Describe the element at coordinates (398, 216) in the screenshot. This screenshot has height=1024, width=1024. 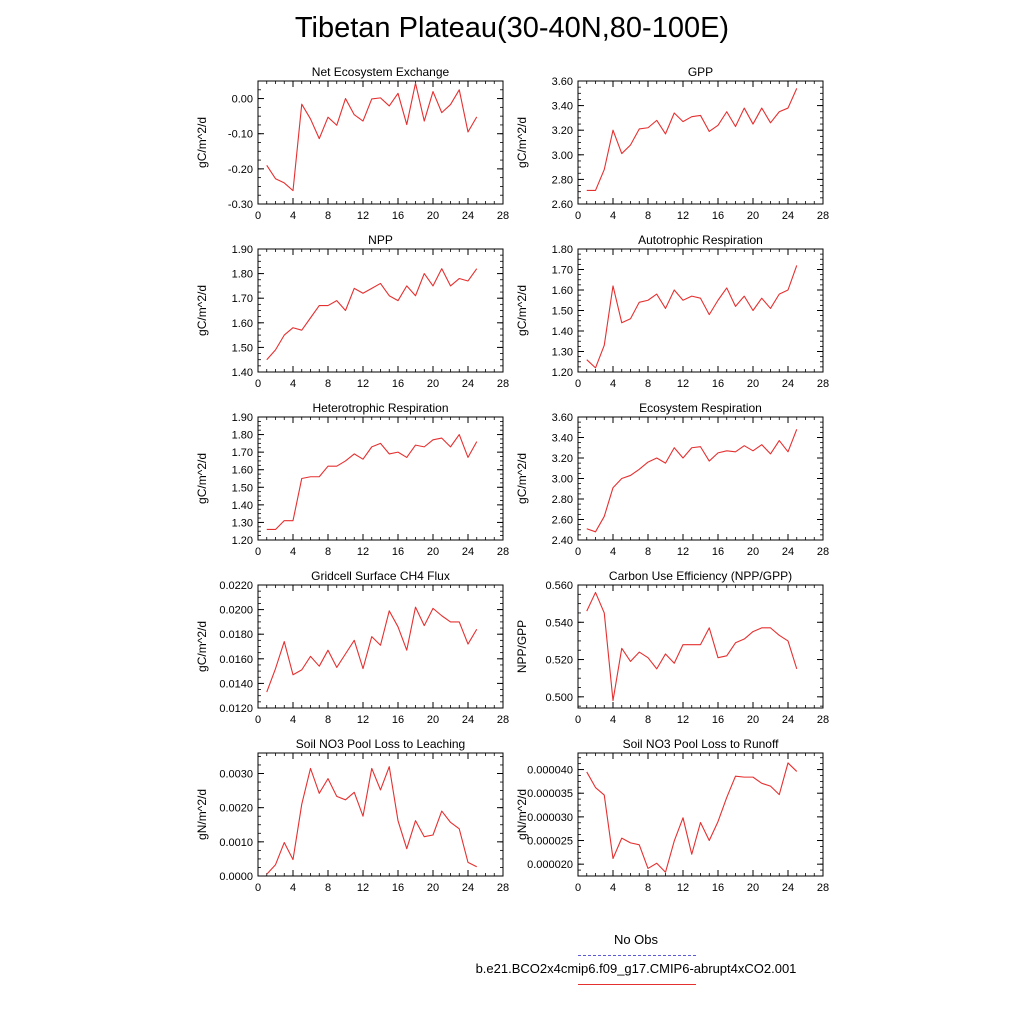
I see `chart-net-ecosystem-exchange-xtick-label: 16` at that location.